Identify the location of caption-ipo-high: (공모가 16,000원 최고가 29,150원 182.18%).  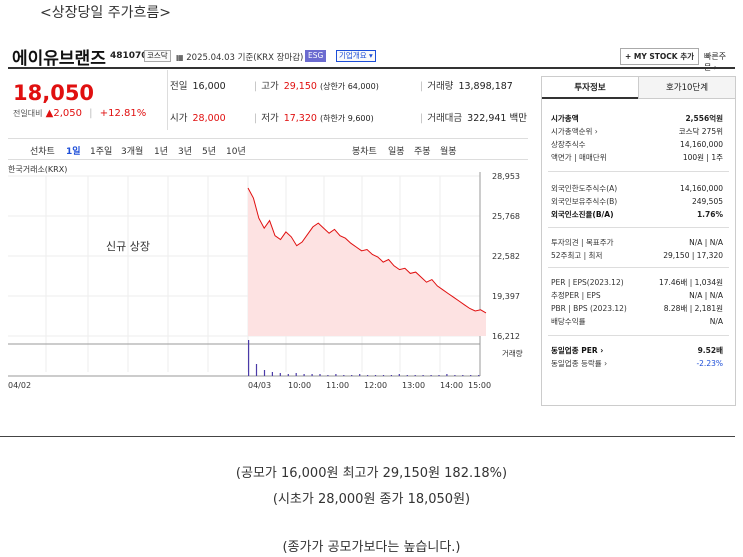
(371, 473).